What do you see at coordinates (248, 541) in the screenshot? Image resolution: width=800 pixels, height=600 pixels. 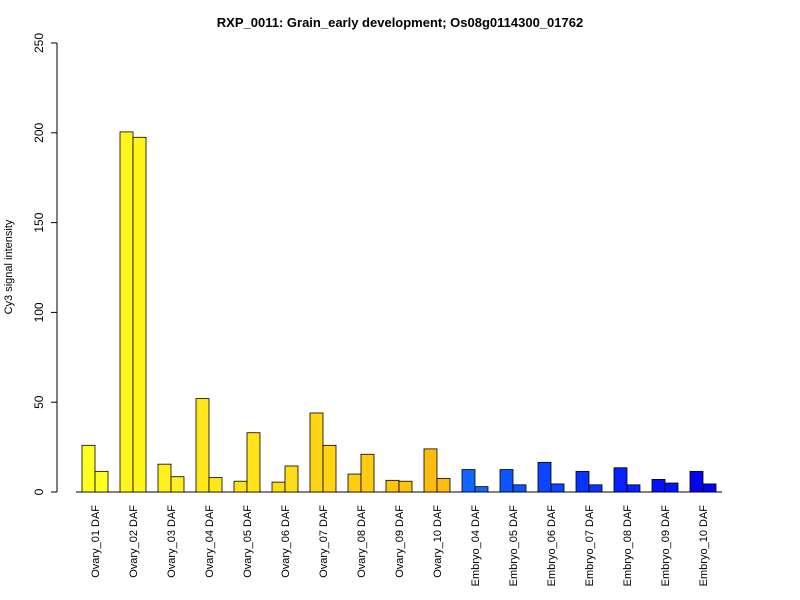 I see `x-tick-label: Ovary_05 DAF` at bounding box center [248, 541].